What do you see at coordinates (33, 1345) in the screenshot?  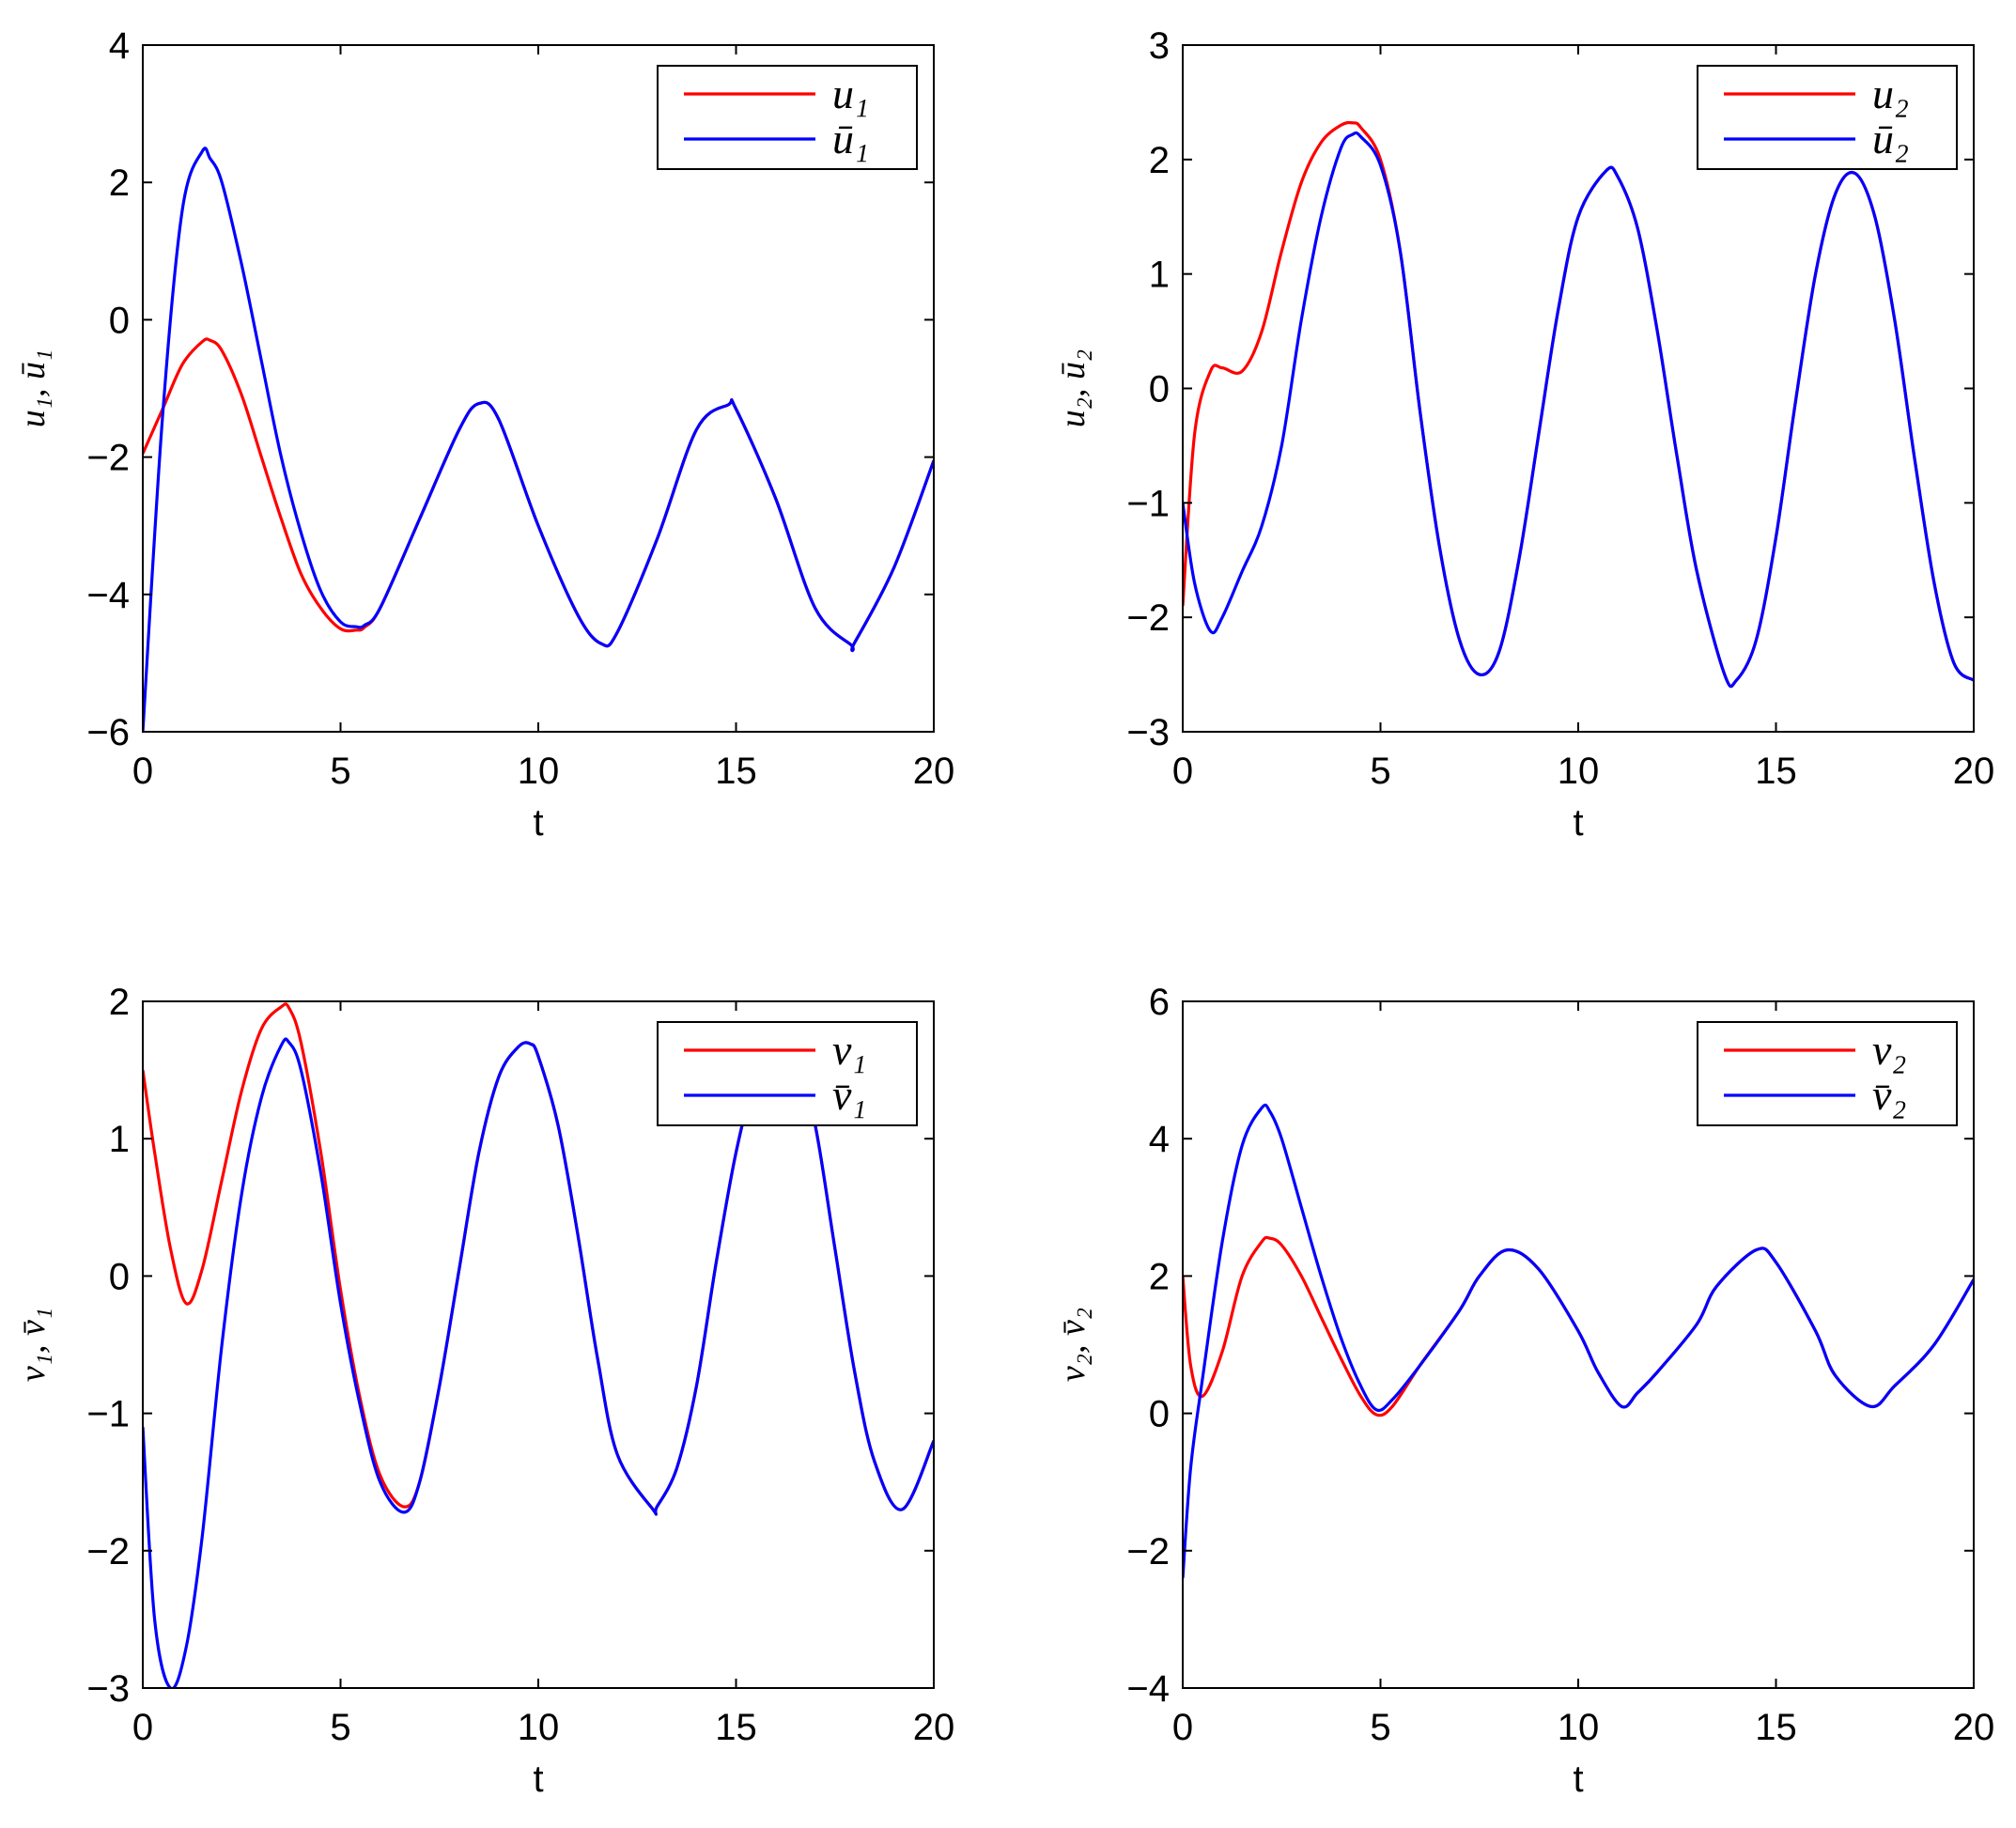 I see `y-axis-title: v₁, v̄₁` at bounding box center [33, 1345].